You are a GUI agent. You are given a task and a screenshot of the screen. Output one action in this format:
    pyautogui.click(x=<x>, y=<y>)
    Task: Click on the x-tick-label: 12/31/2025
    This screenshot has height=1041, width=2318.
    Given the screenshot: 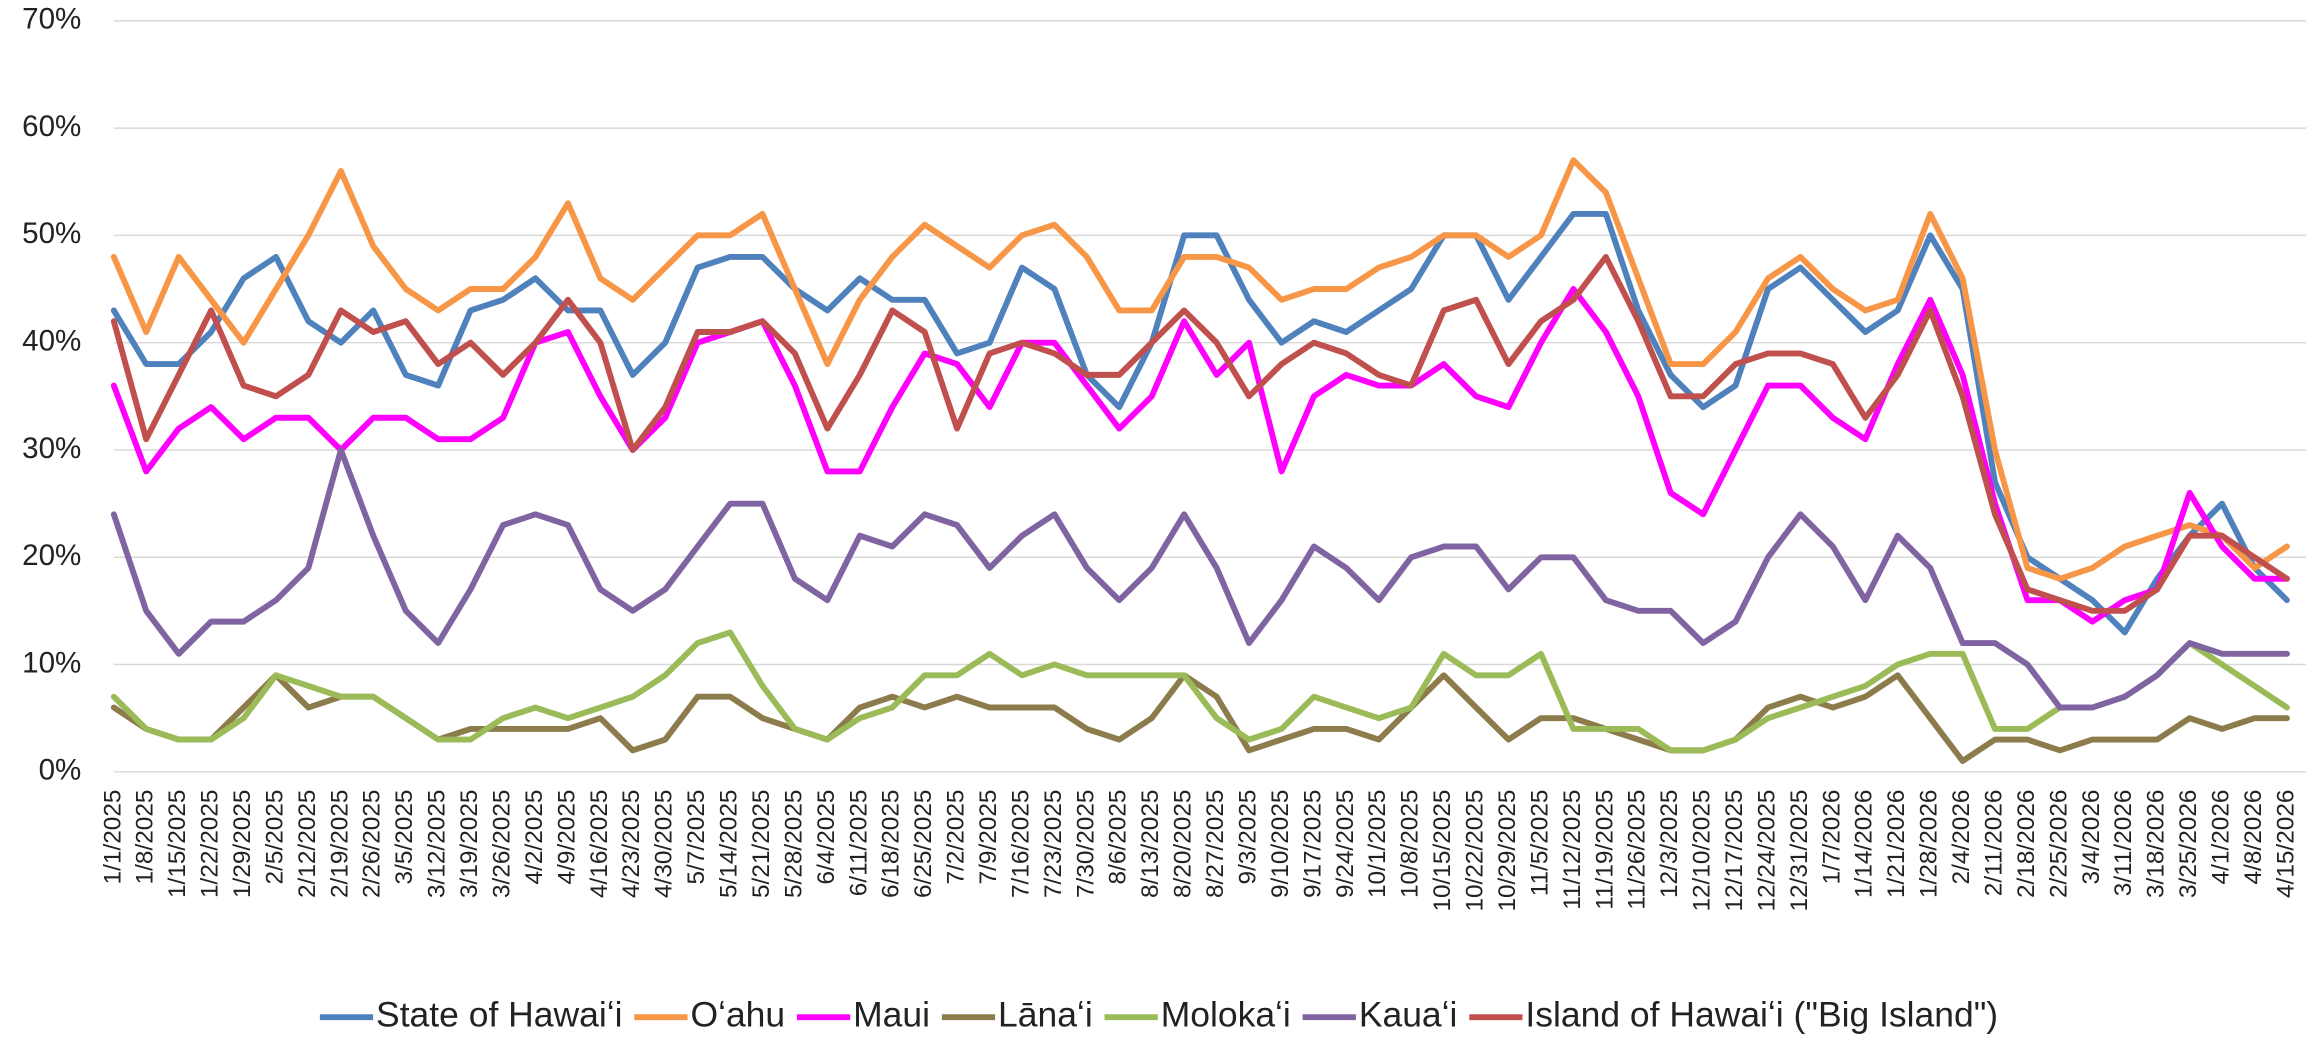 What is the action you would take?
    pyautogui.click(x=1799, y=851)
    